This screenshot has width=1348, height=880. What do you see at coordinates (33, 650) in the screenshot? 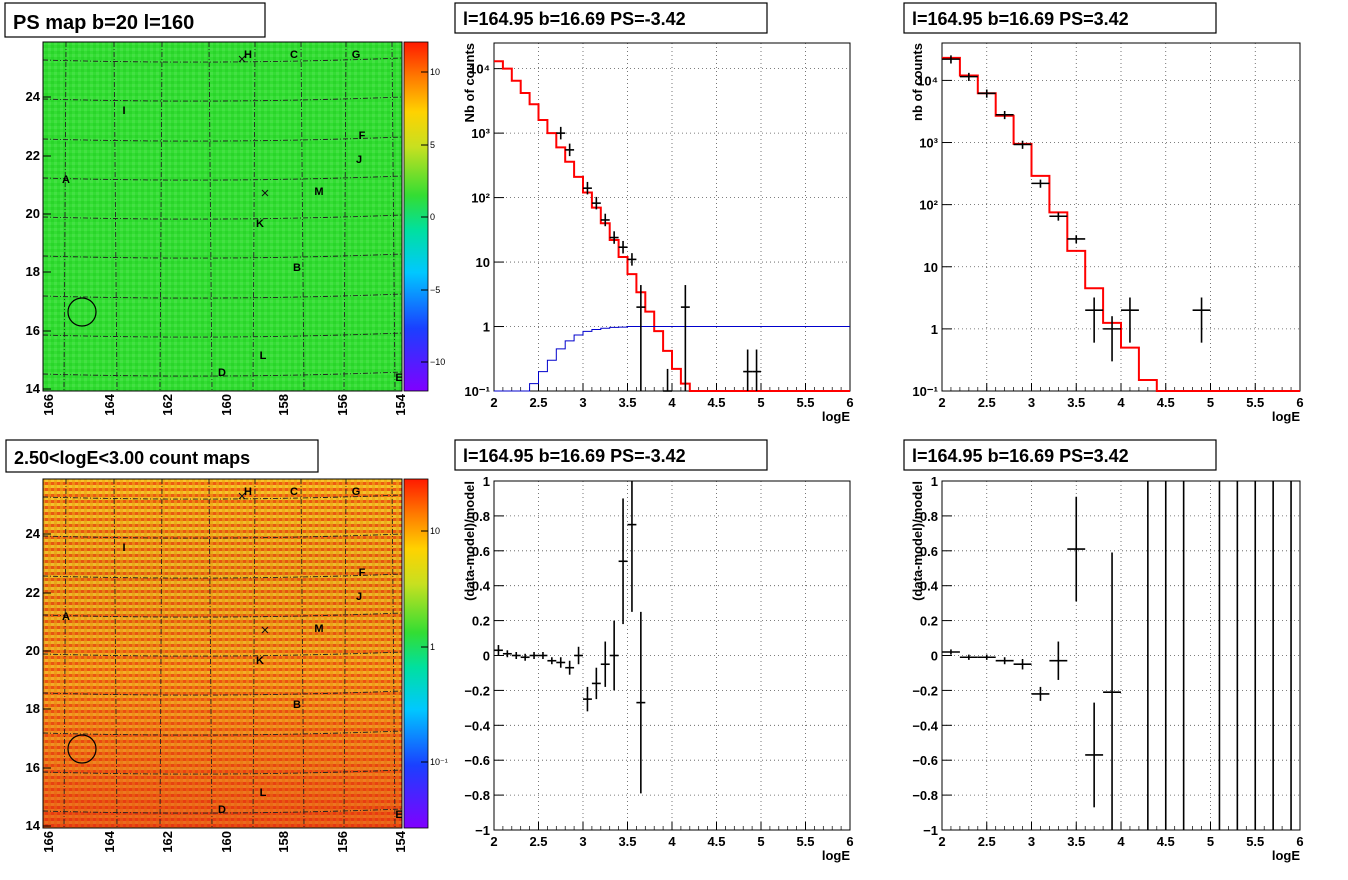
I see `count-map-y-tick: 20` at bounding box center [33, 650].